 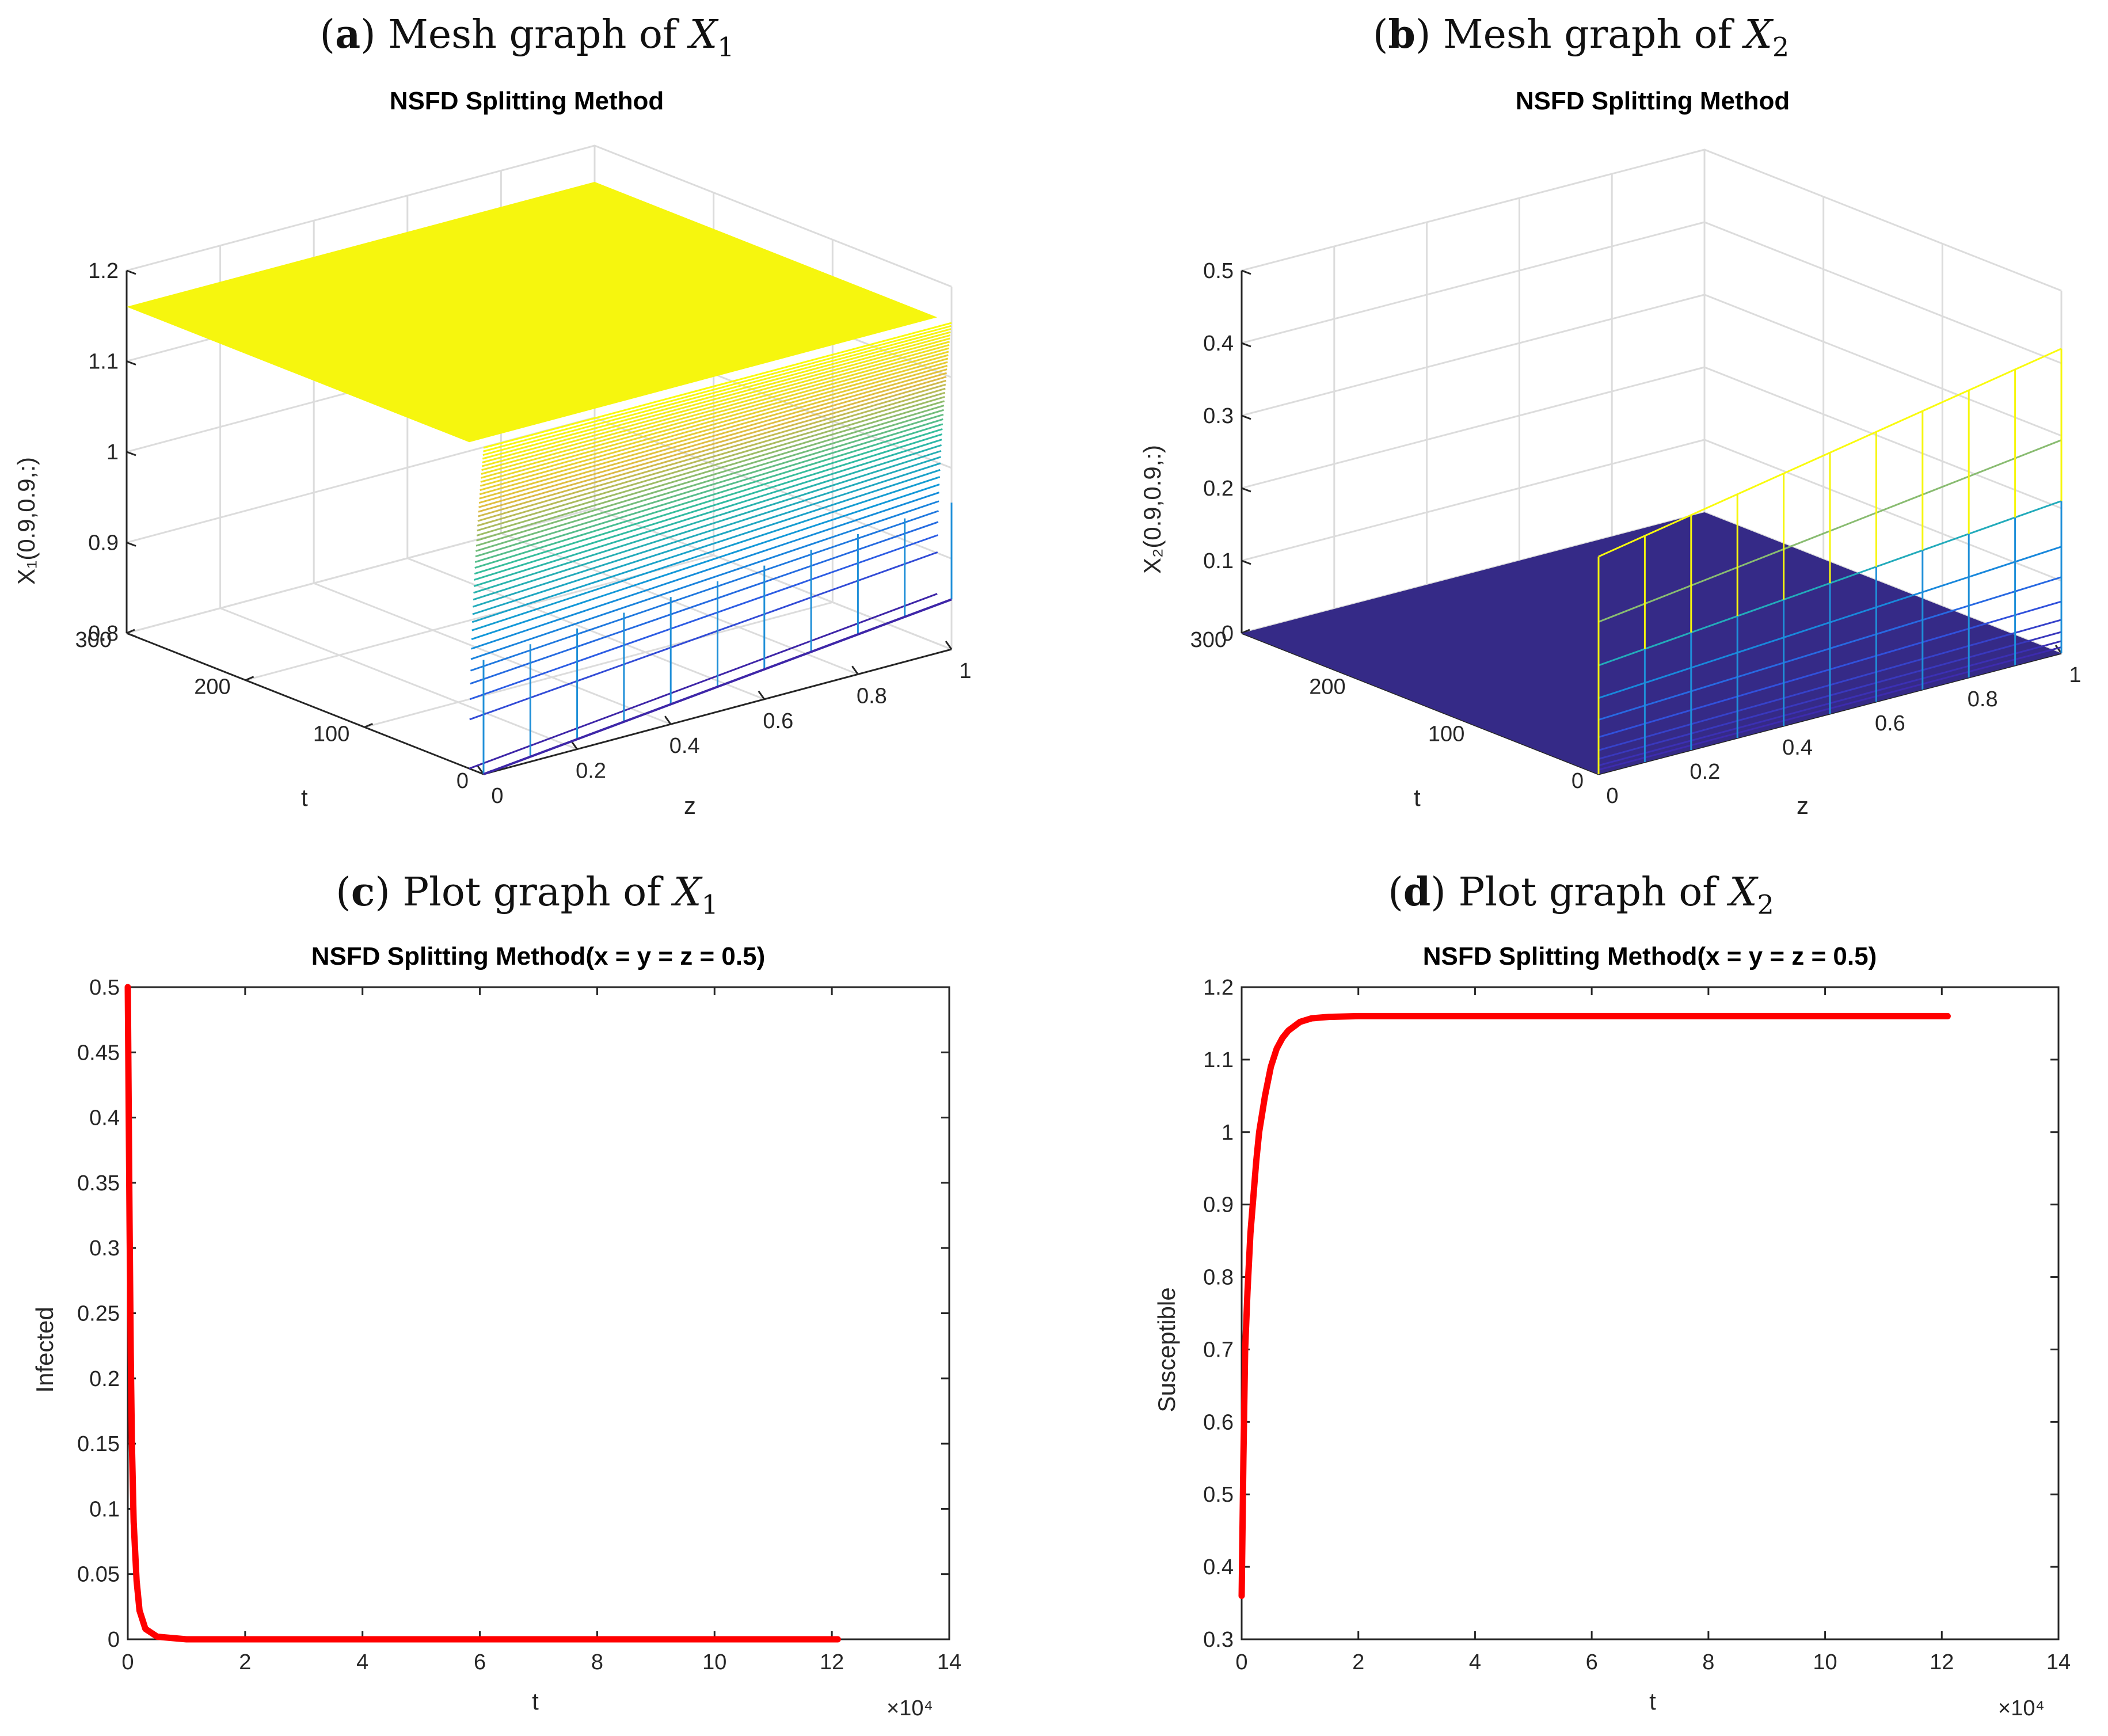 What do you see at coordinates (1578, 781) in the screenshot?
I see `t-tick-label: 0` at bounding box center [1578, 781].